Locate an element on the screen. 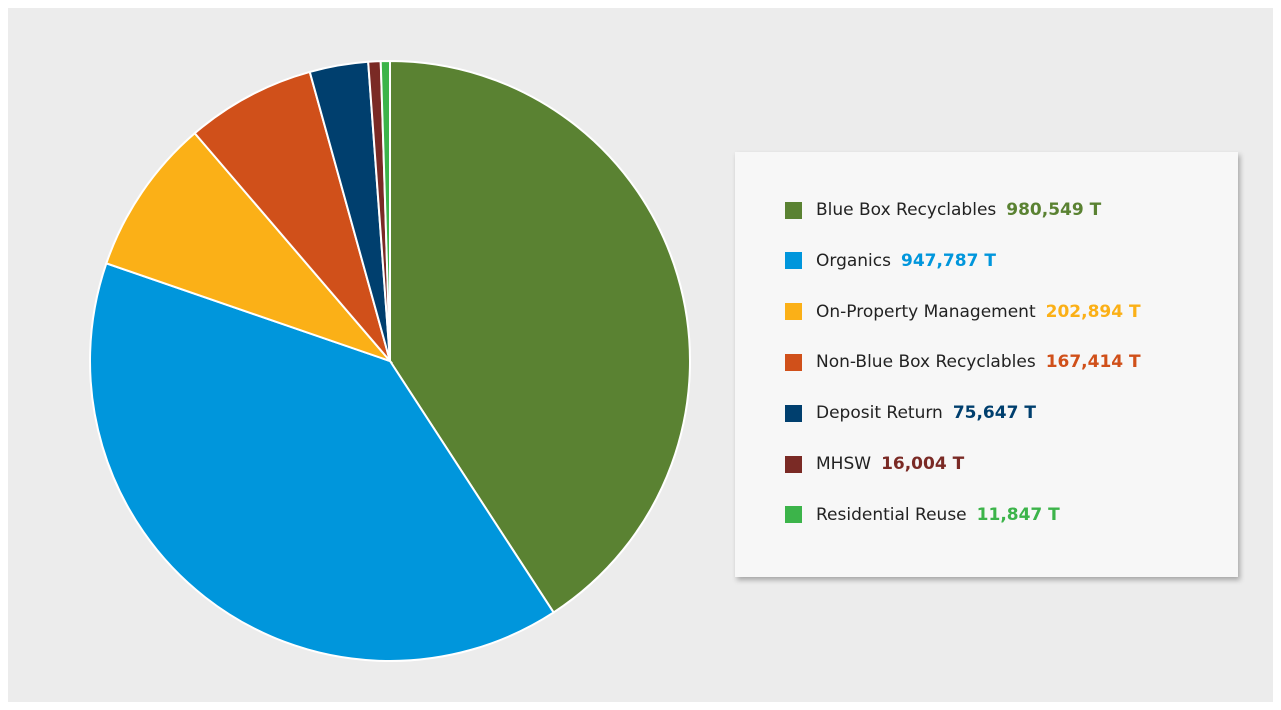  legend-value: 167,414 T is located at coordinates (1093, 362).